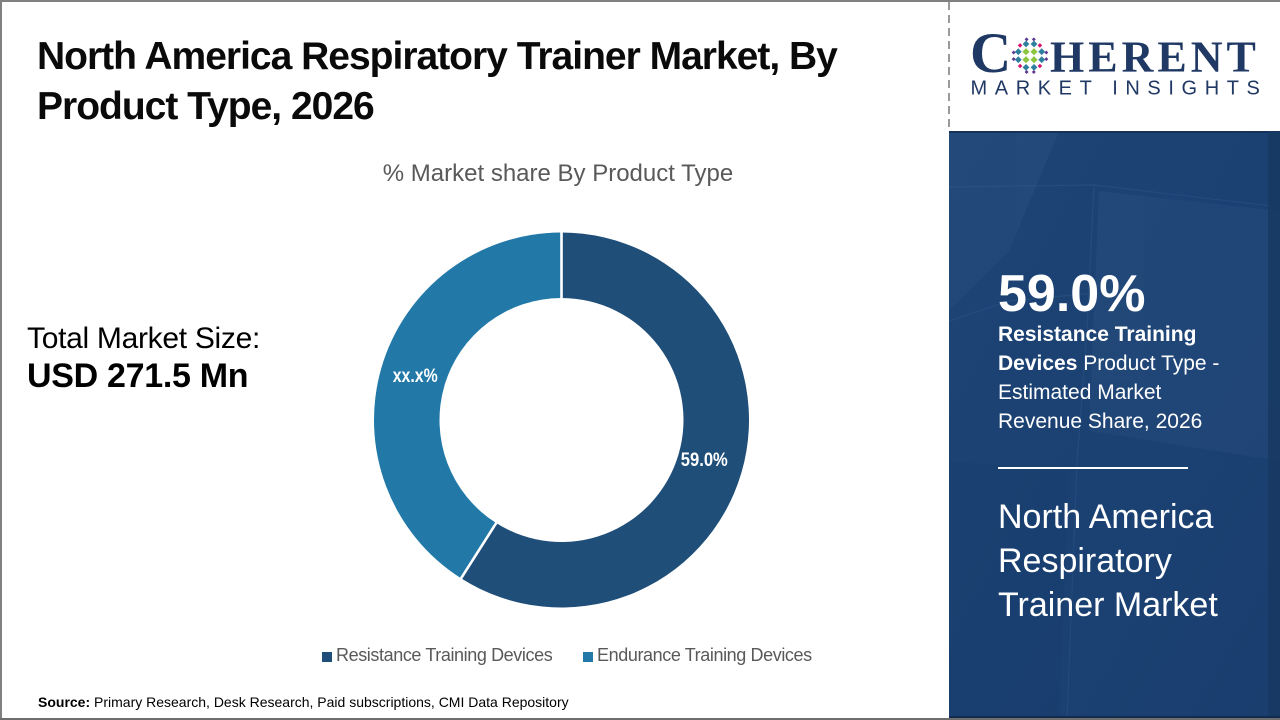 Image resolution: width=1280 pixels, height=720 pixels. What do you see at coordinates (1119, 88) in the screenshot?
I see `svg-text: MARKET INSIGHTS` at bounding box center [1119, 88].